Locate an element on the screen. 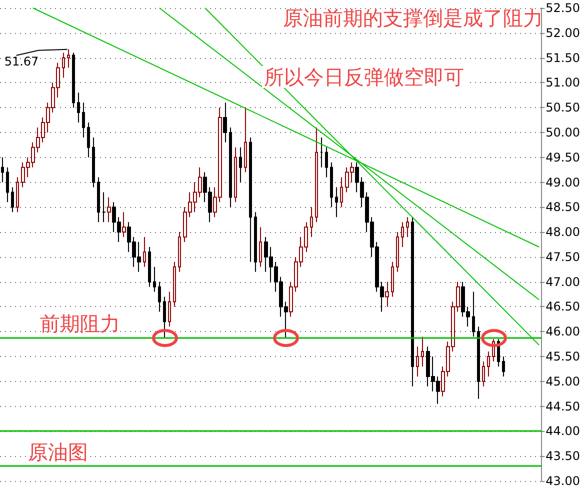 The image size is (583, 489). y-tick-label: 50.50 is located at coordinates (563, 107).